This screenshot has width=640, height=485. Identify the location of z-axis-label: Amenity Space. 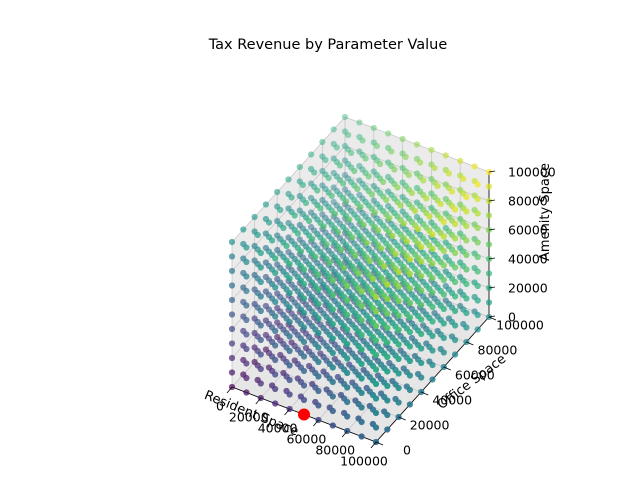
(545, 212).